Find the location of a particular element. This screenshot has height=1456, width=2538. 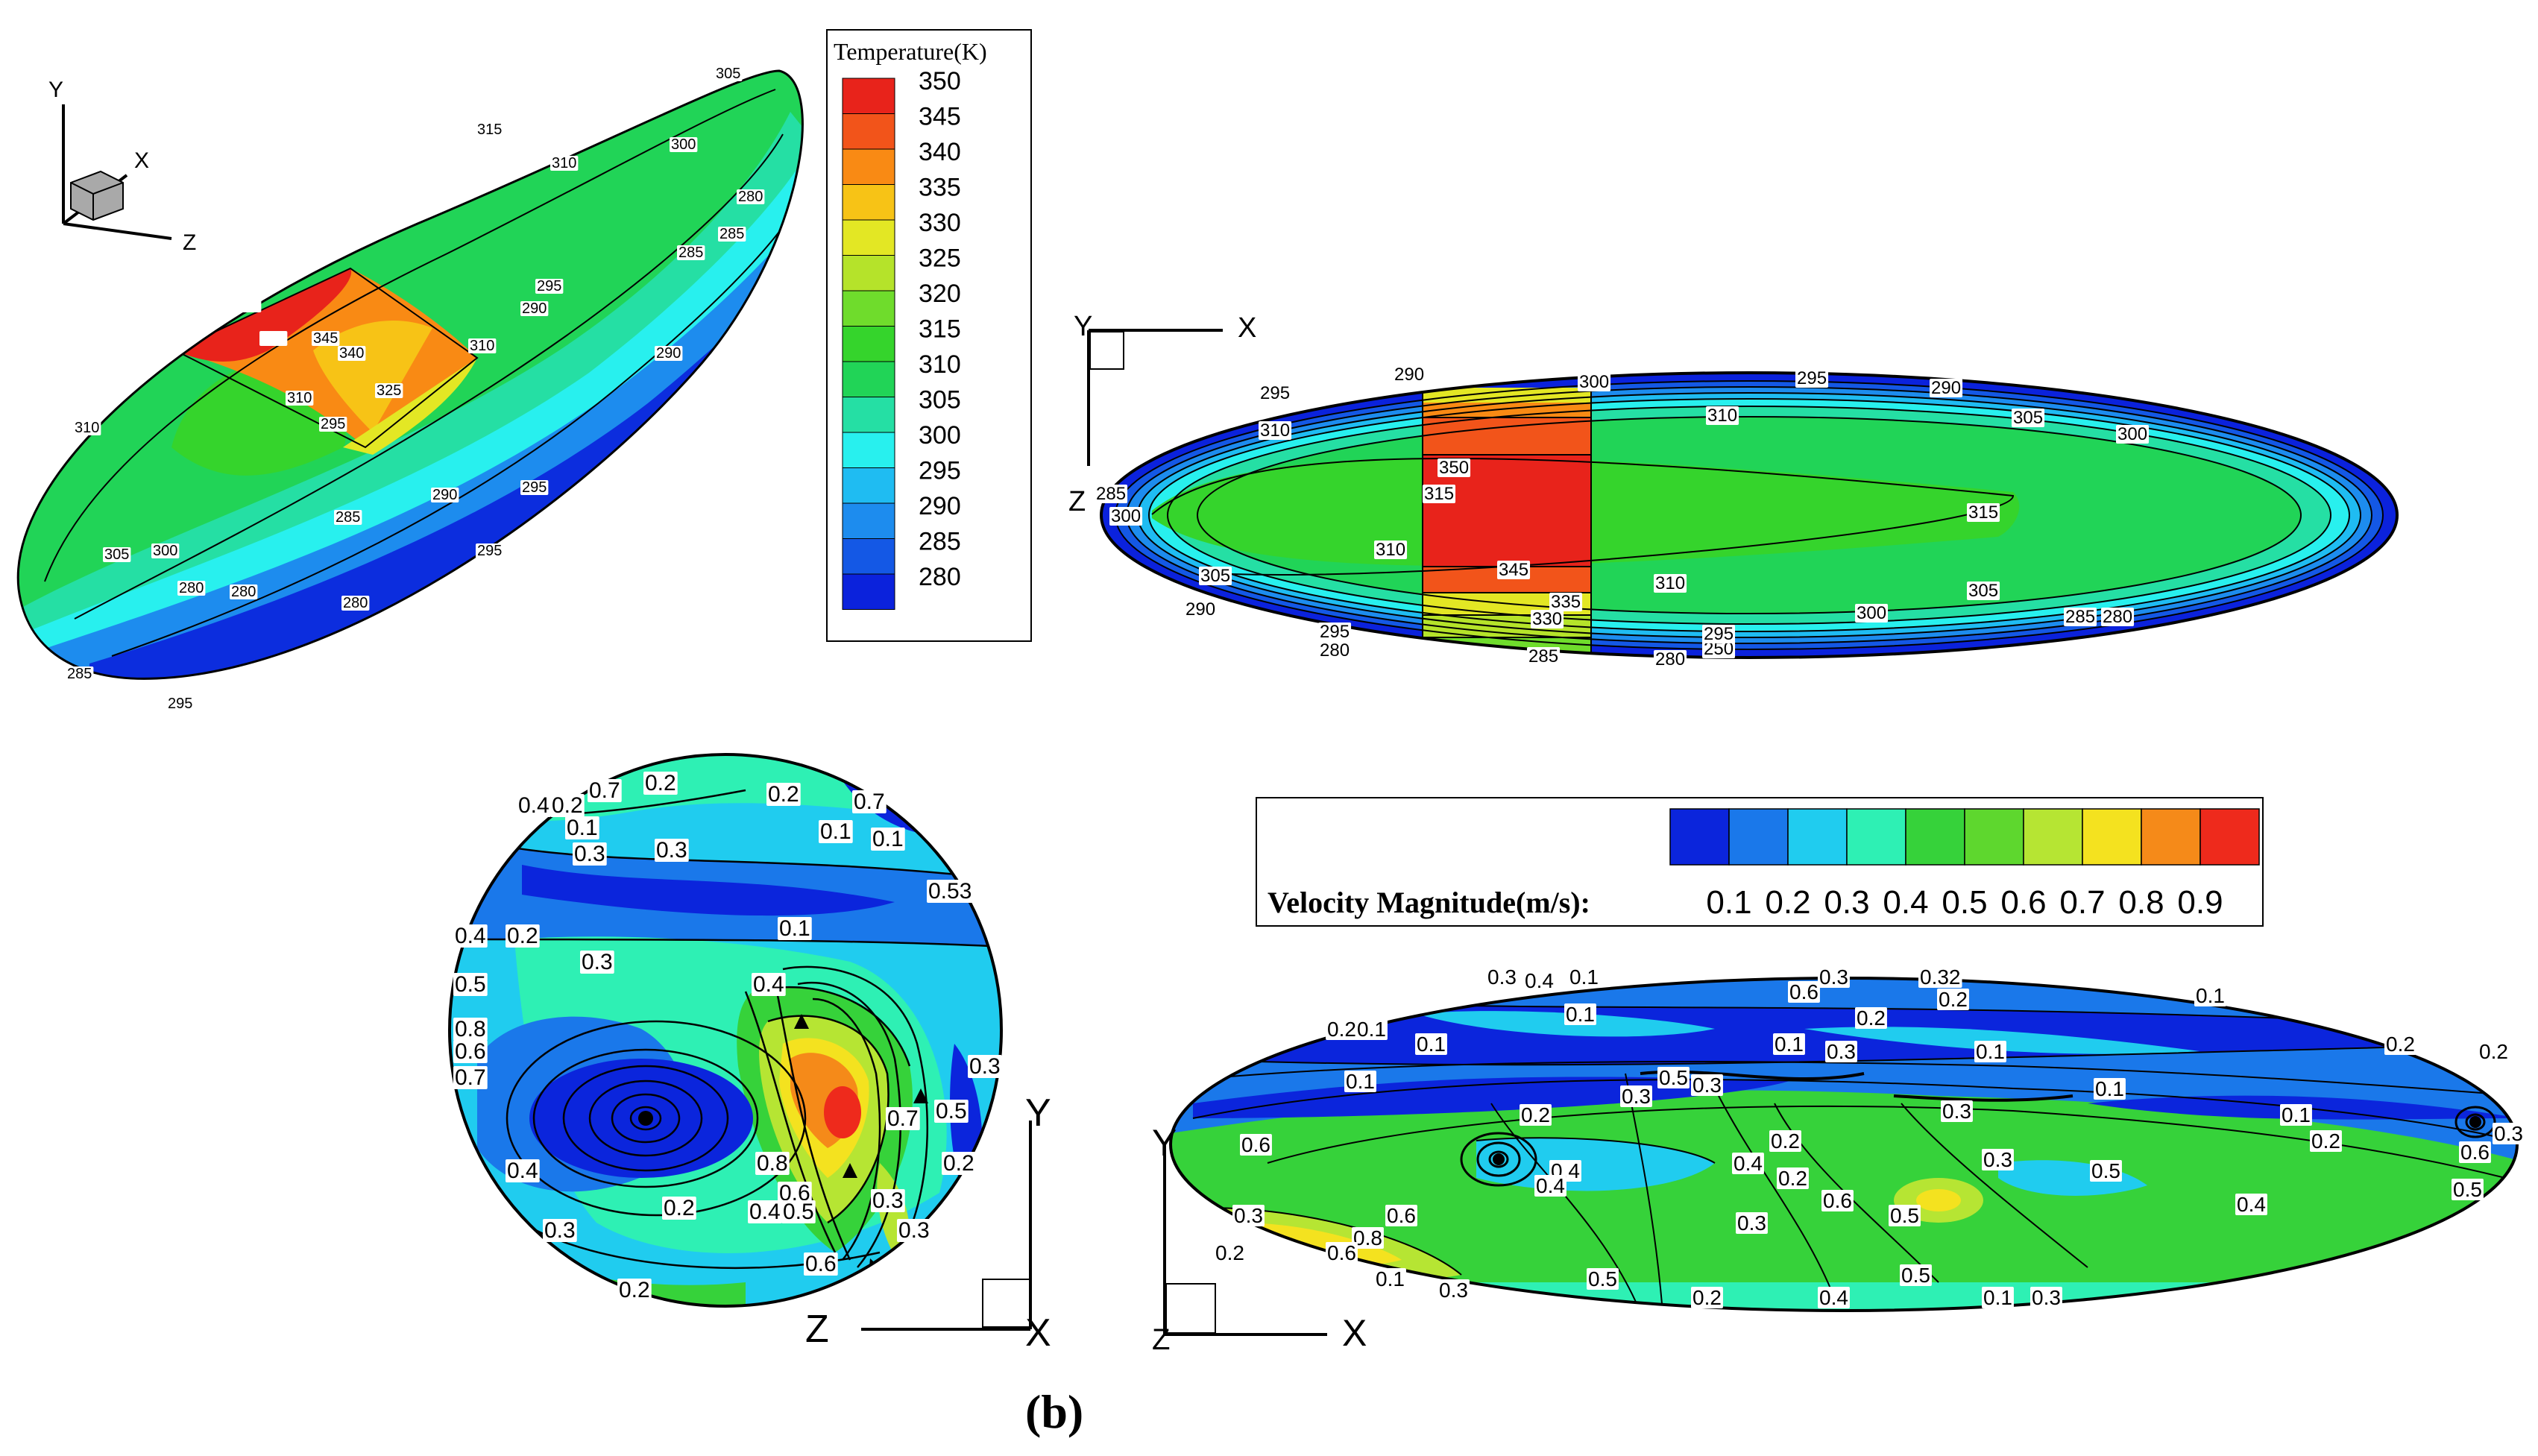

top-axis-z: Z is located at coordinates (1077, 501).